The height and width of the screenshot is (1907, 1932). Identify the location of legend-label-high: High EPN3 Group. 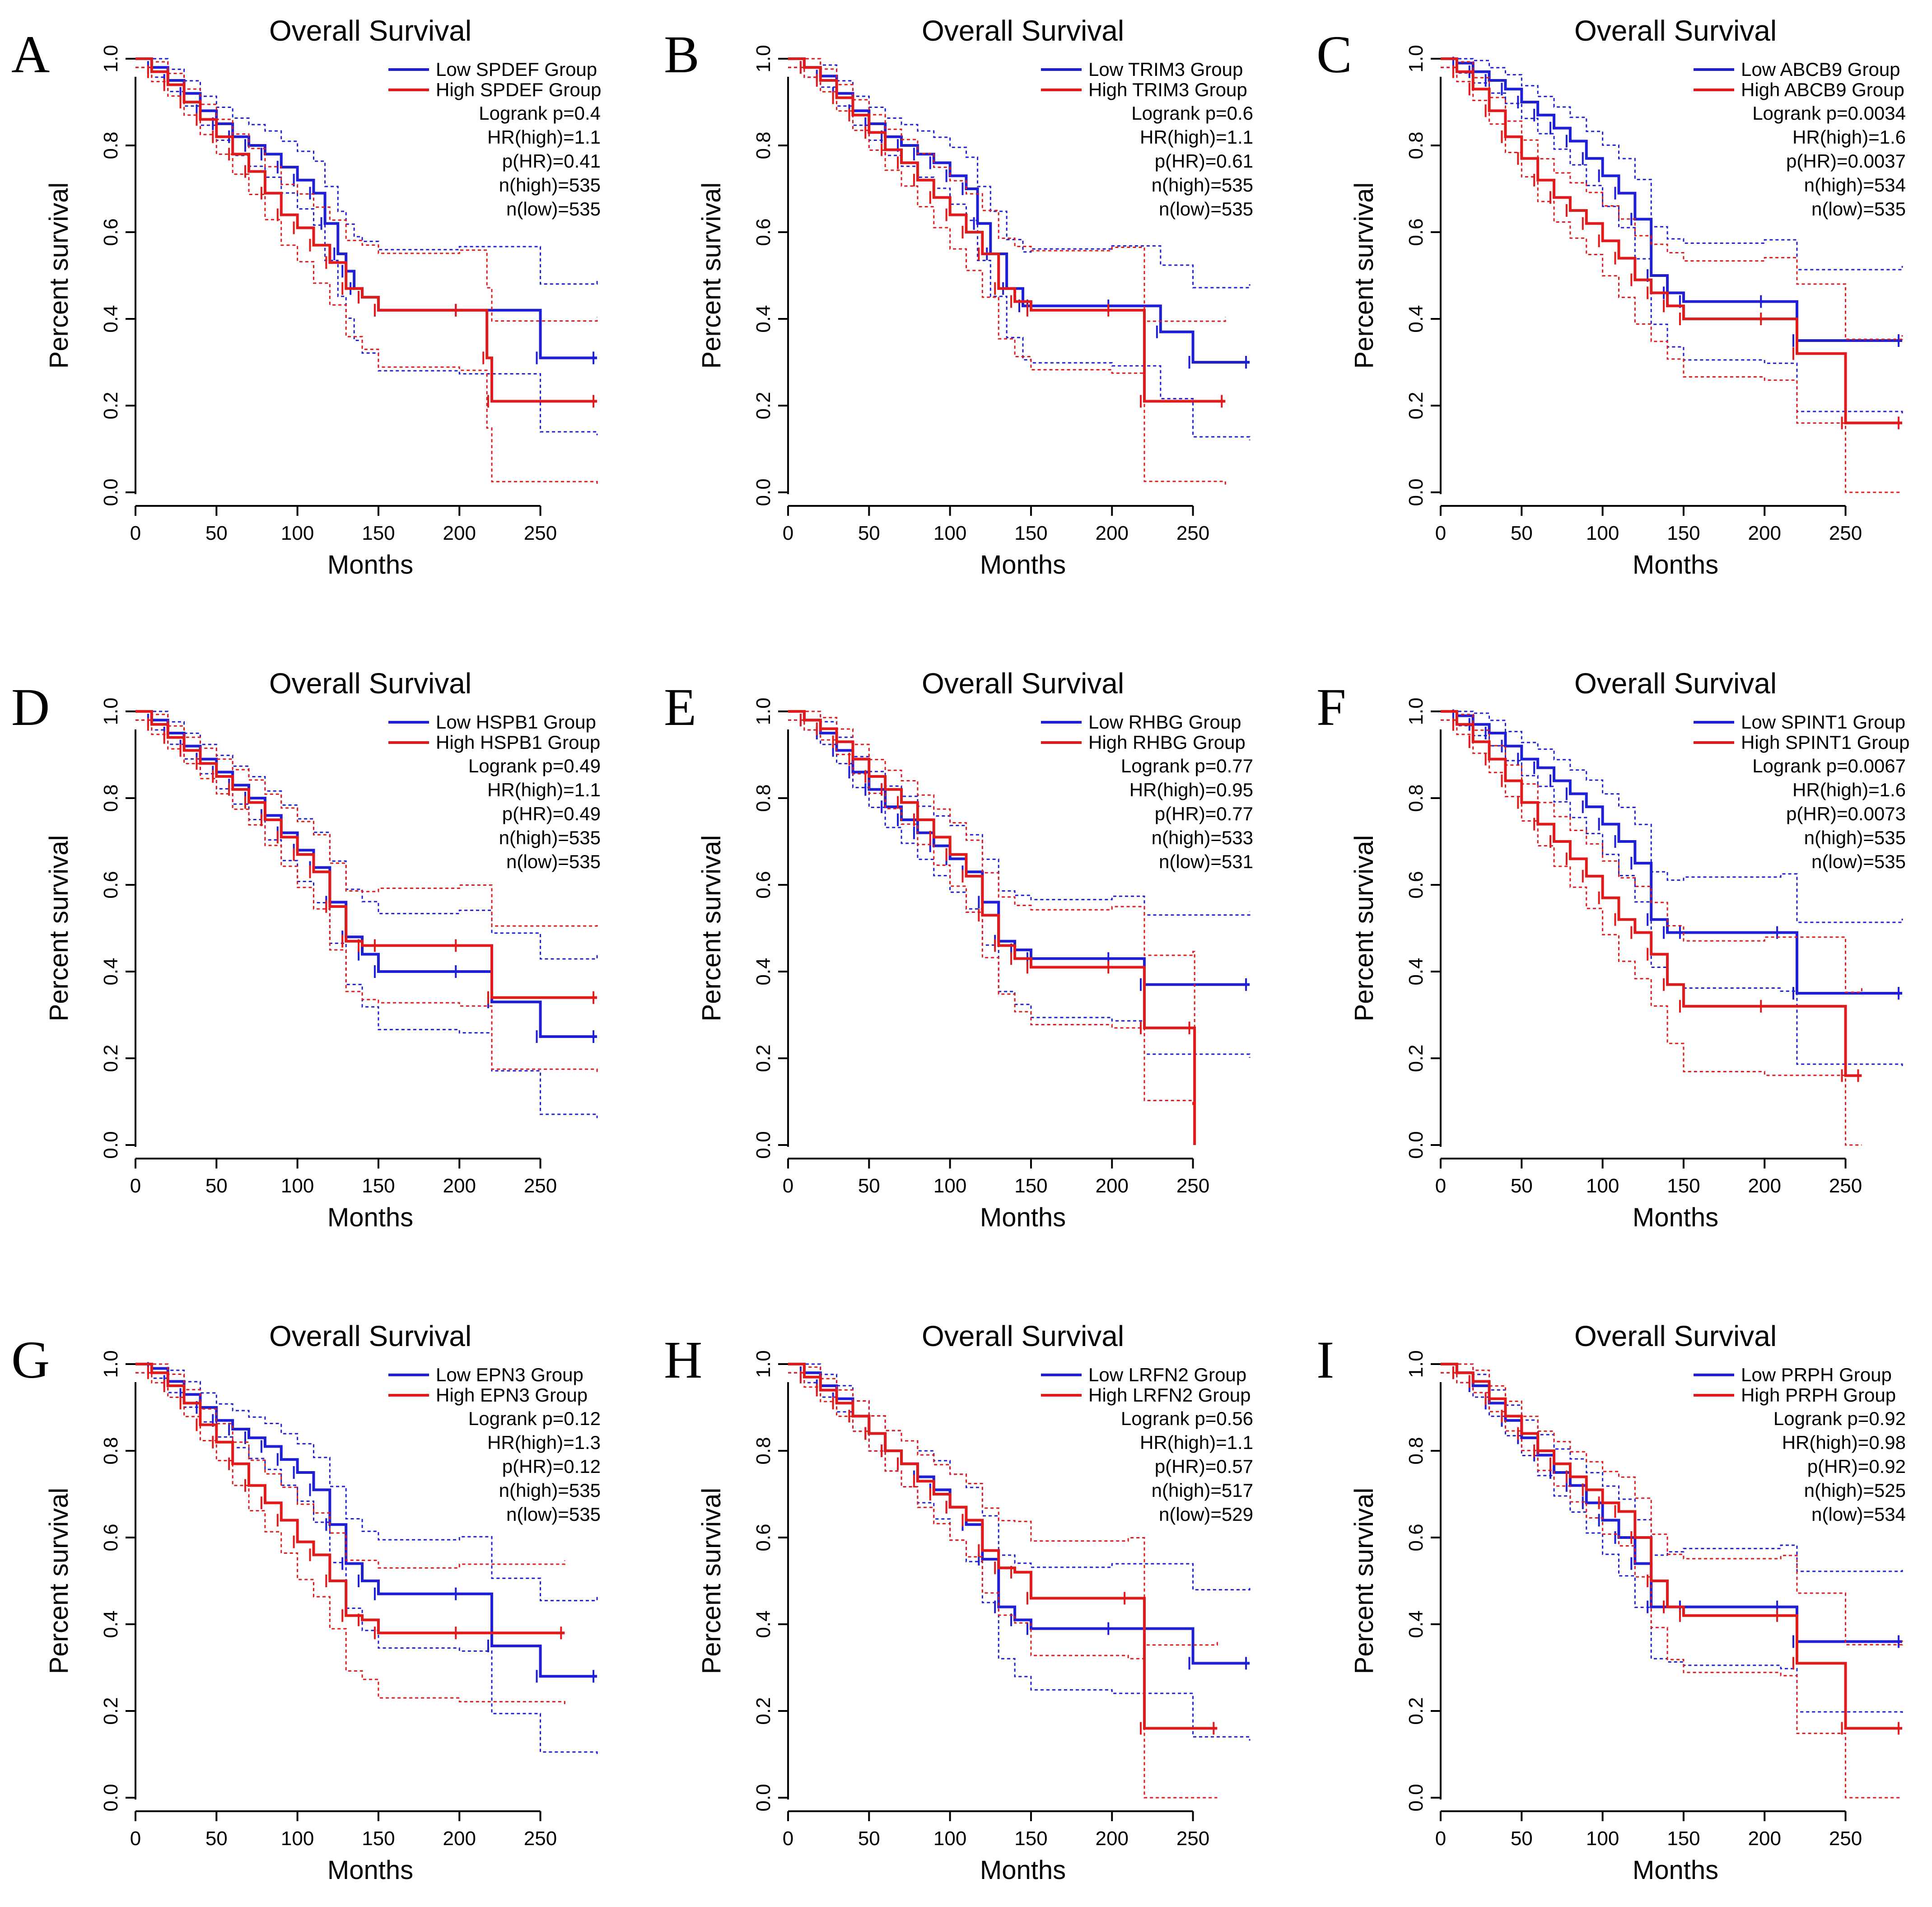
(512, 1395).